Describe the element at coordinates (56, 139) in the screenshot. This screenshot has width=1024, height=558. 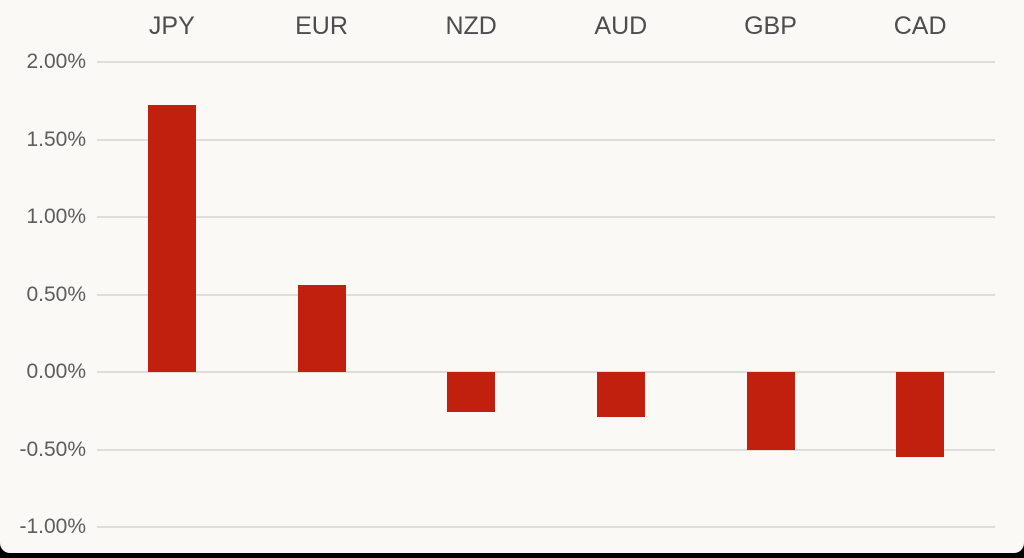
I see `y-axis-tick-label: 1.50%` at that location.